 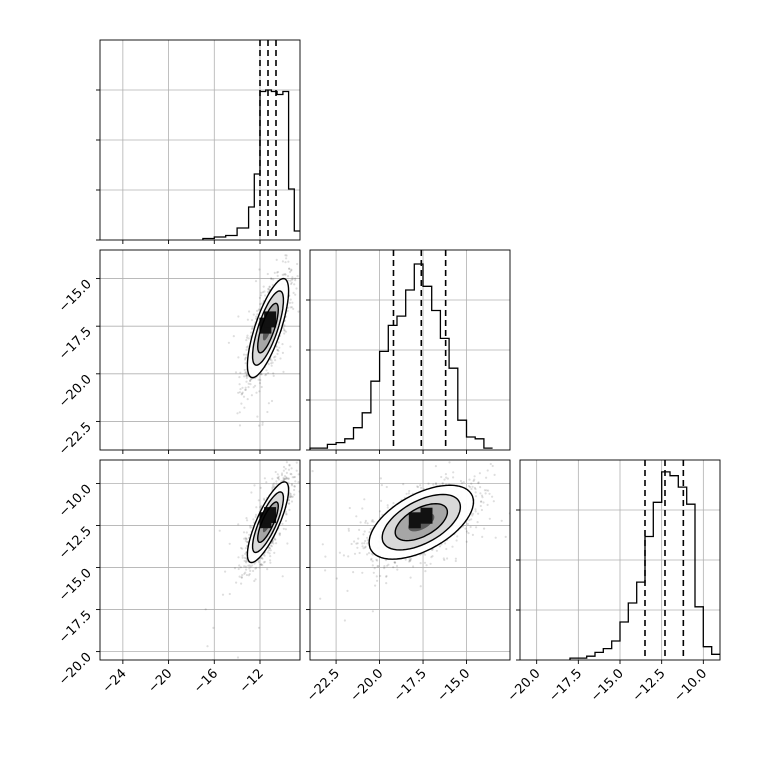 I want to click on x-tick-label: −12, so click(x=252, y=681).